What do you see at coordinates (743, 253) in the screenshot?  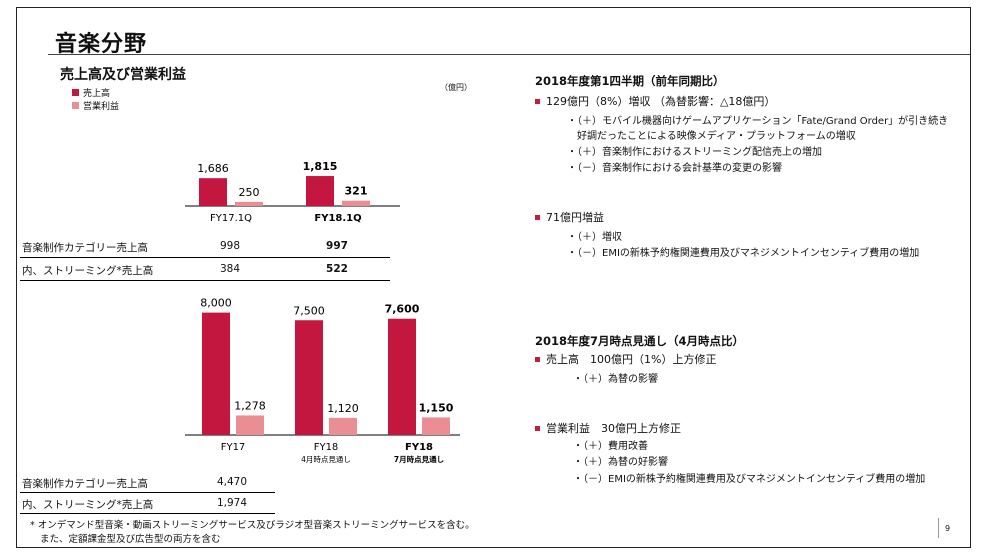 I see `q1-profit-sub-2: ・（－）EMIの新株予約権関連費用及びマネジメントインセンティブ費用の増加` at bounding box center [743, 253].